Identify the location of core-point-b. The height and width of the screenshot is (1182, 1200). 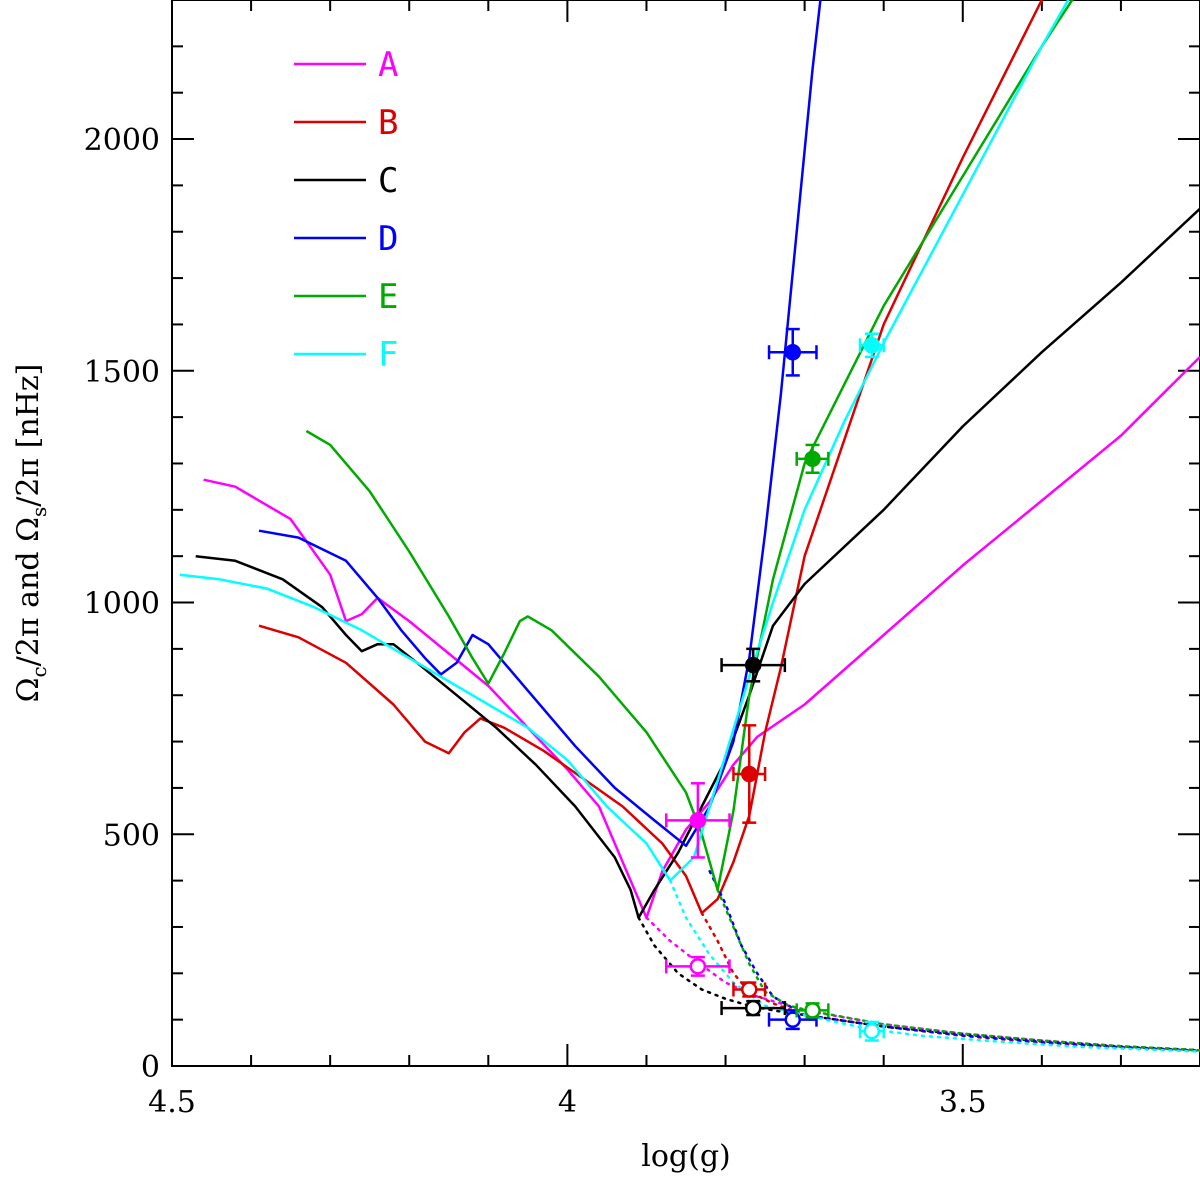
(749, 774).